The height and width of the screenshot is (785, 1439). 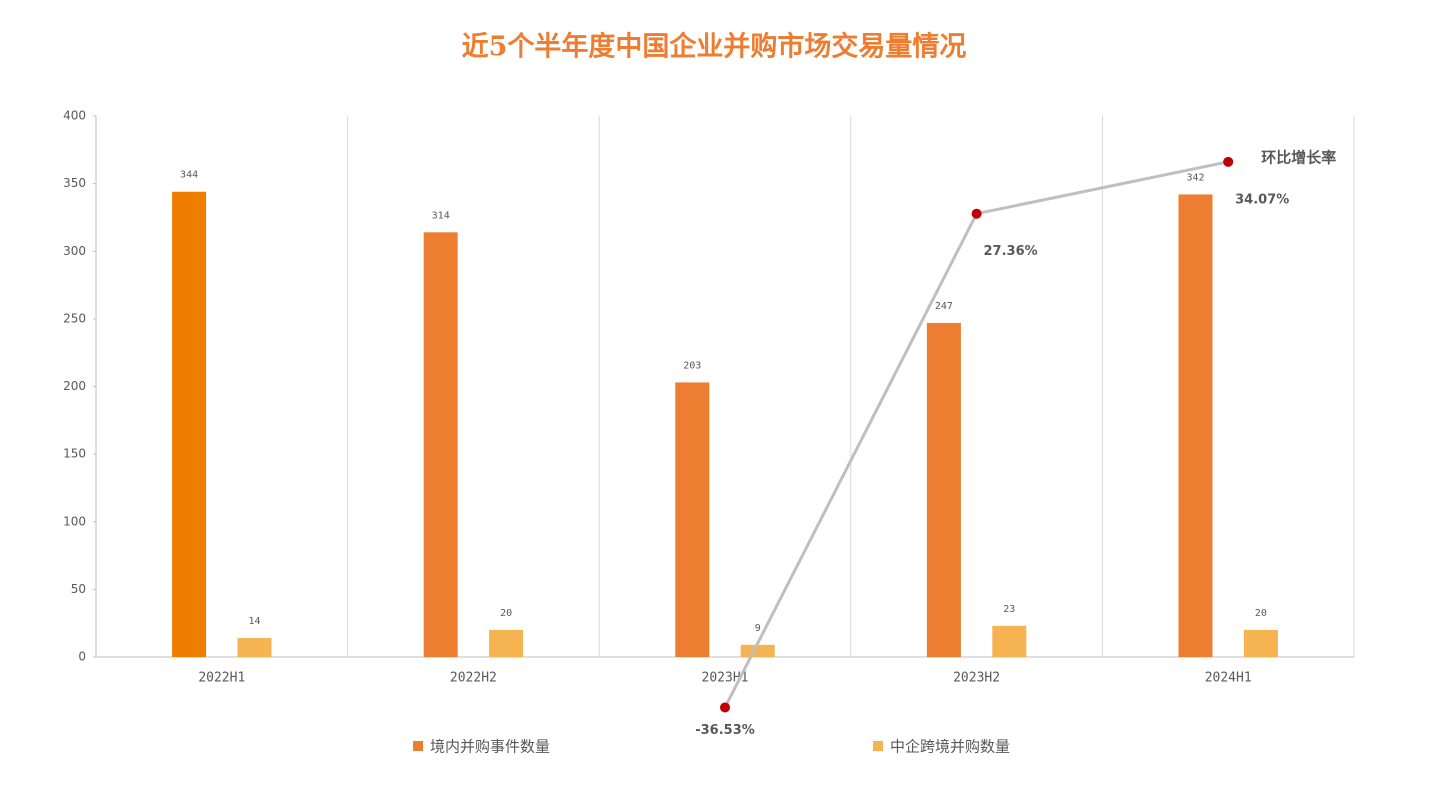 I want to click on chart-title: 近5个半年度中国企业并购市场交易量情况, so click(x=714, y=47).